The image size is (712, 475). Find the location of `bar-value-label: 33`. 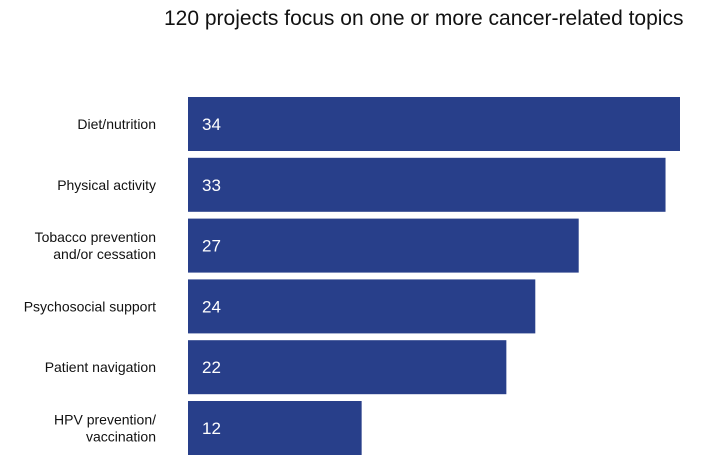

bar-value-label: 33 is located at coordinates (211, 185).